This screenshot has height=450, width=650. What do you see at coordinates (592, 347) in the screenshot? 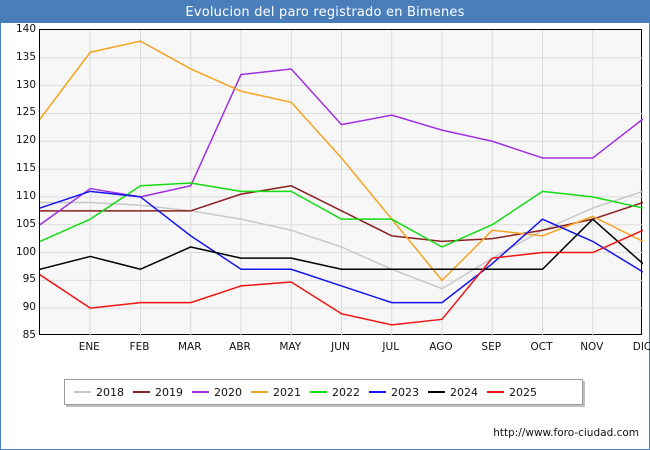
I see `x-axis-tick-label: NOV` at bounding box center [592, 347].